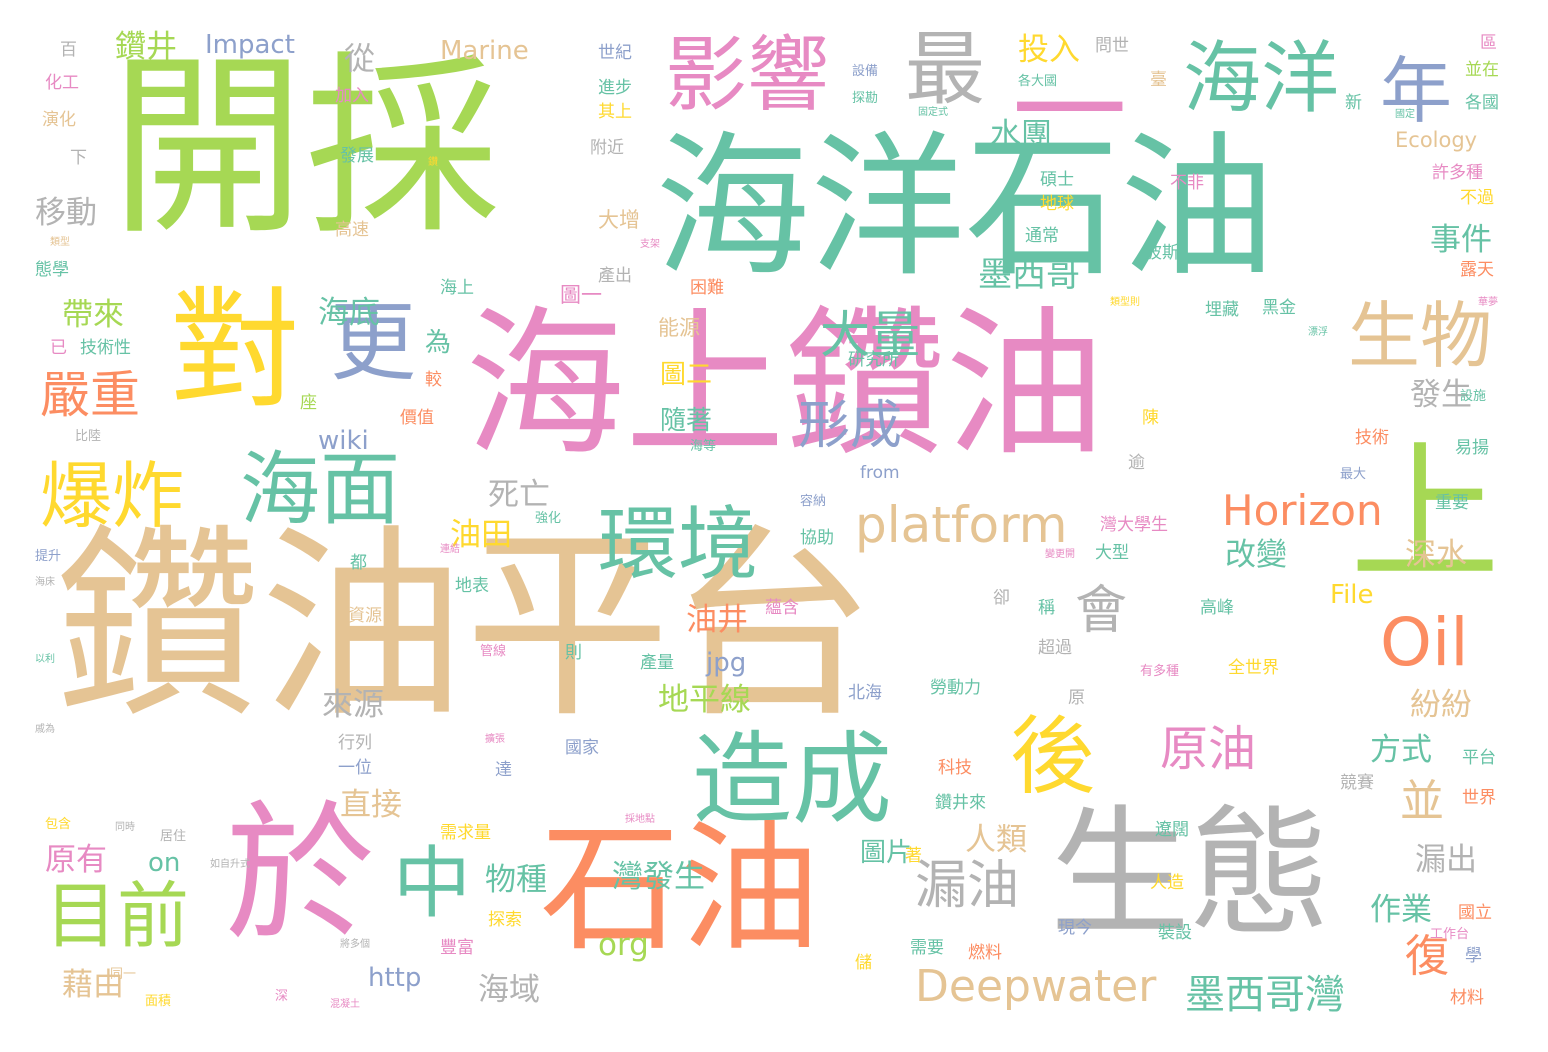  Describe the element at coordinates (1162, 253) in the screenshot. I see `word-persia: 波斯` at that location.